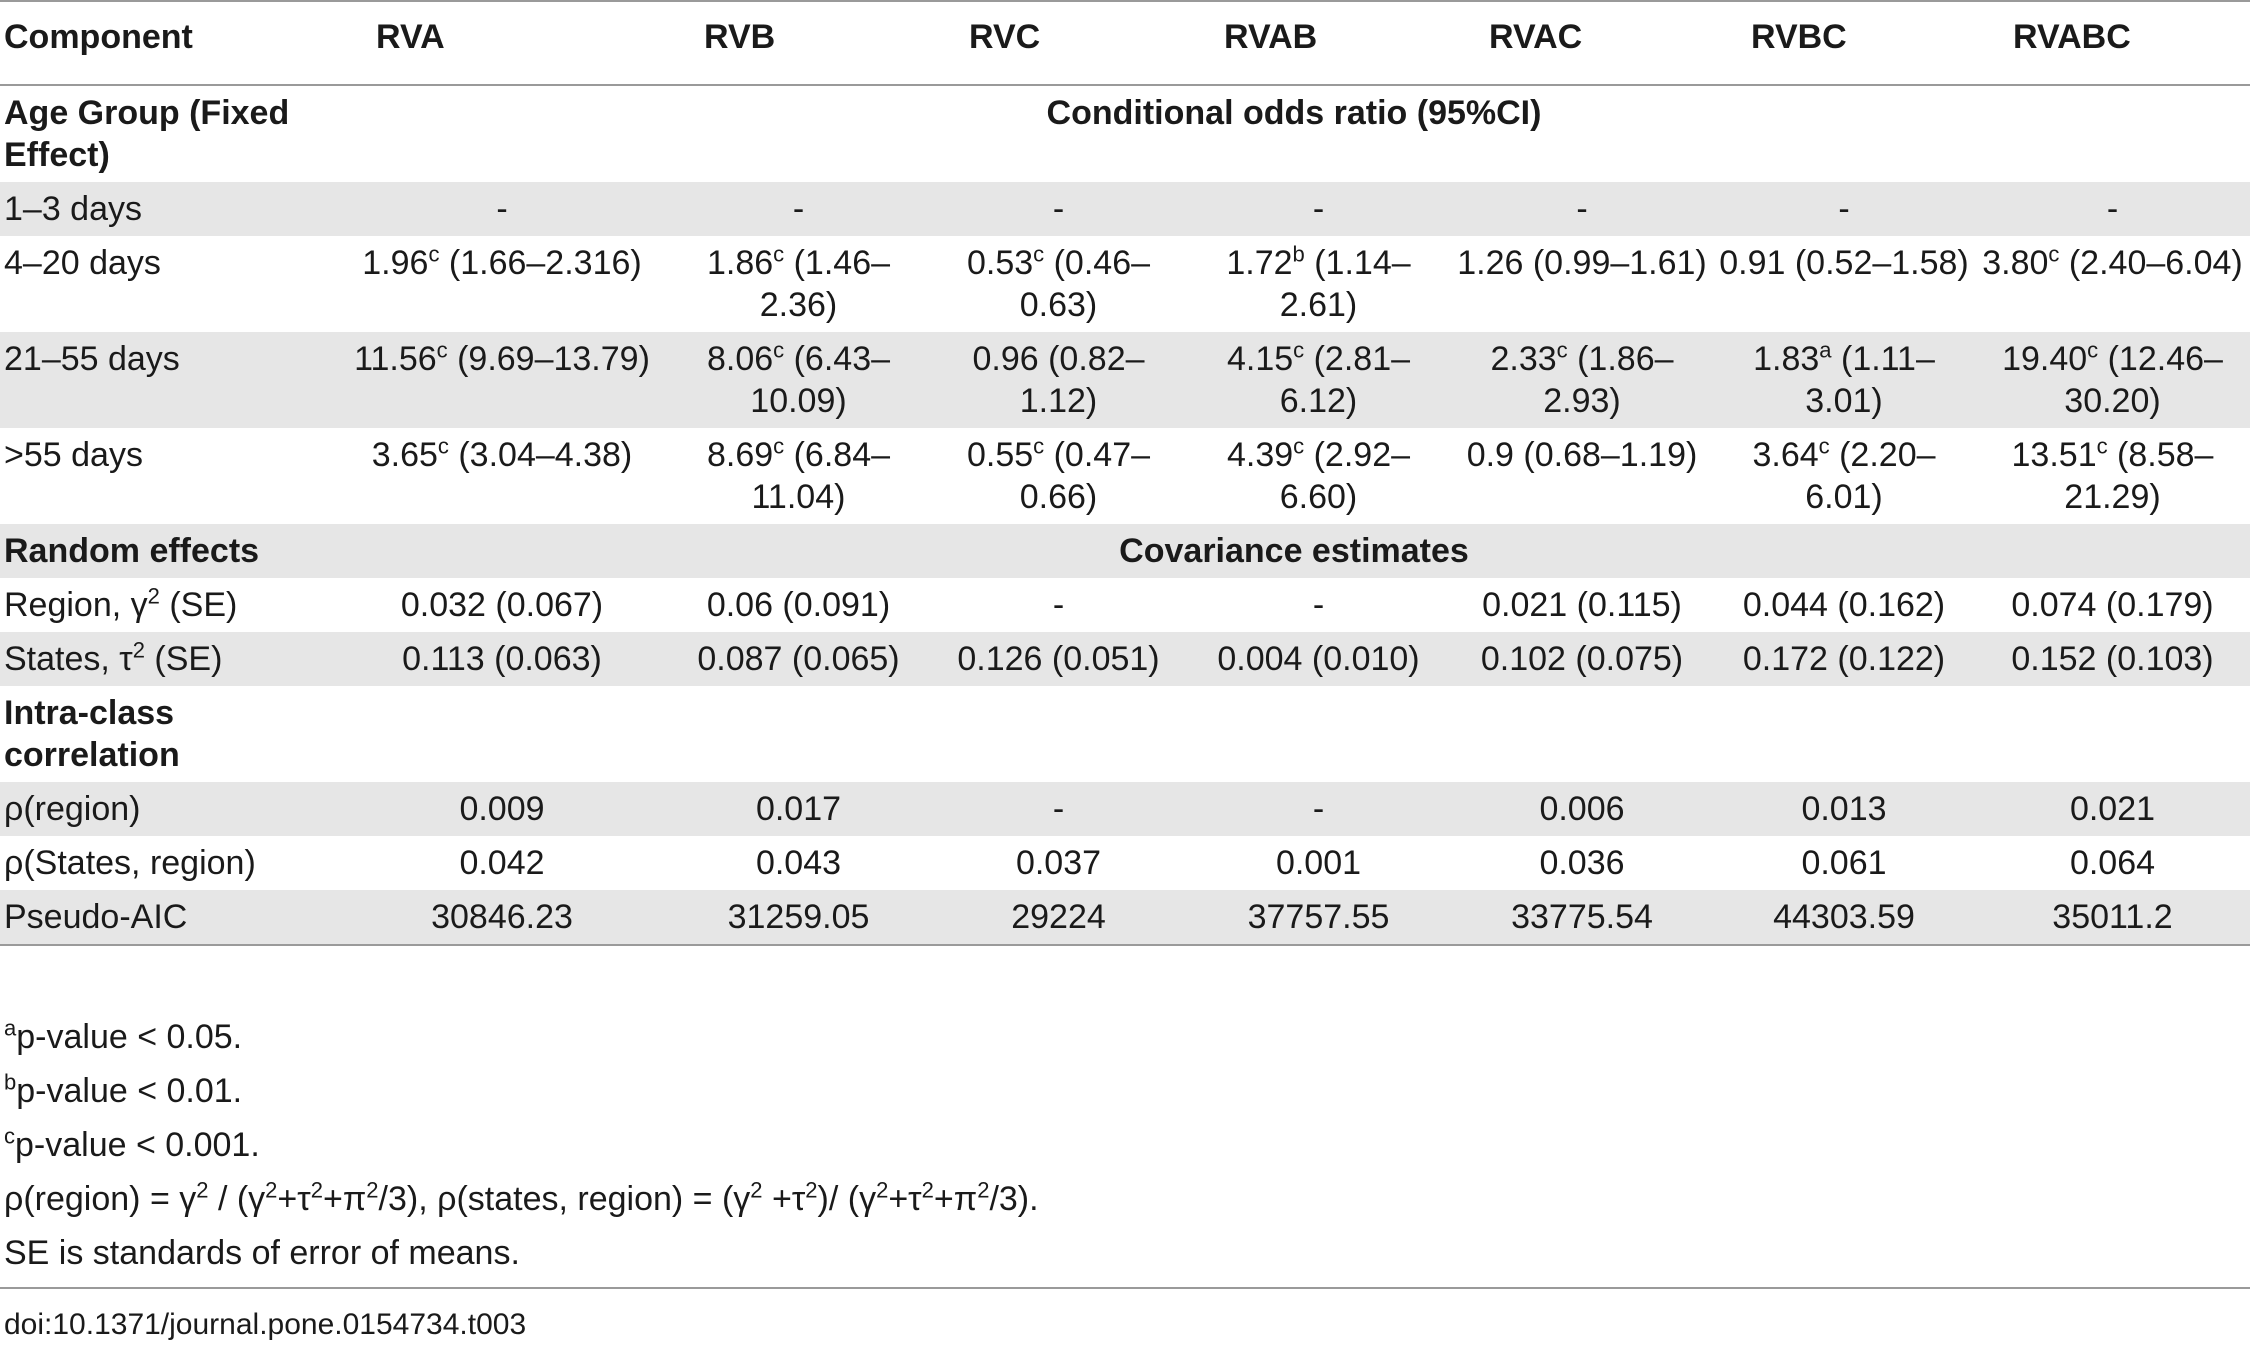 This screenshot has height=1350, width=2250. Describe the element at coordinates (1000, 455) in the screenshot. I see `cell-value: 0.55` at that location.